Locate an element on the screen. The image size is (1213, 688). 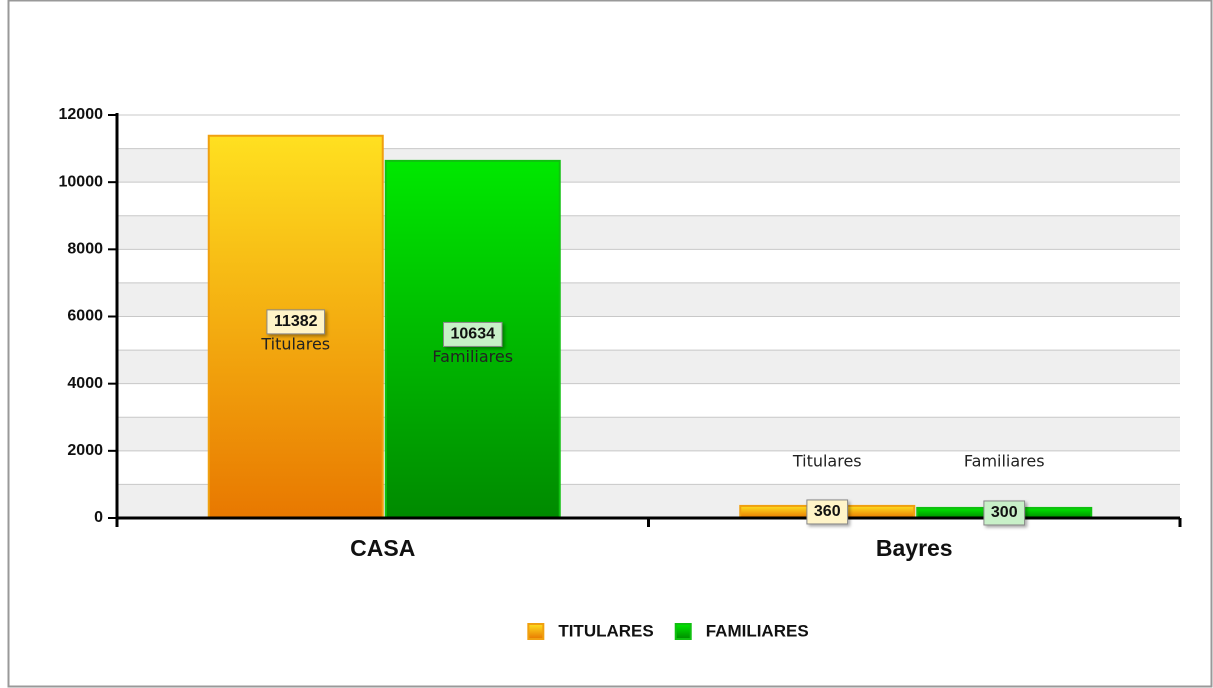
value-label: 10634 is located at coordinates (473, 334).